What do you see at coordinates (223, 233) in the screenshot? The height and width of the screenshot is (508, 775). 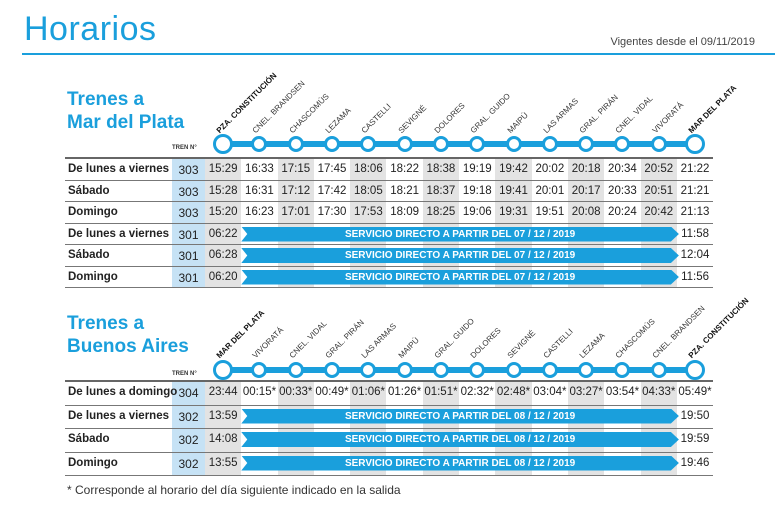 I see `departure-time: 06:22` at bounding box center [223, 233].